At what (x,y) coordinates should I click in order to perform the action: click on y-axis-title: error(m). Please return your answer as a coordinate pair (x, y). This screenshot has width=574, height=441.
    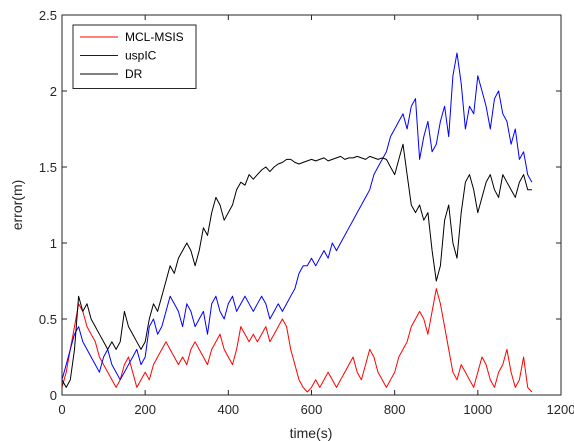
    Looking at the image, I should click on (17, 205).